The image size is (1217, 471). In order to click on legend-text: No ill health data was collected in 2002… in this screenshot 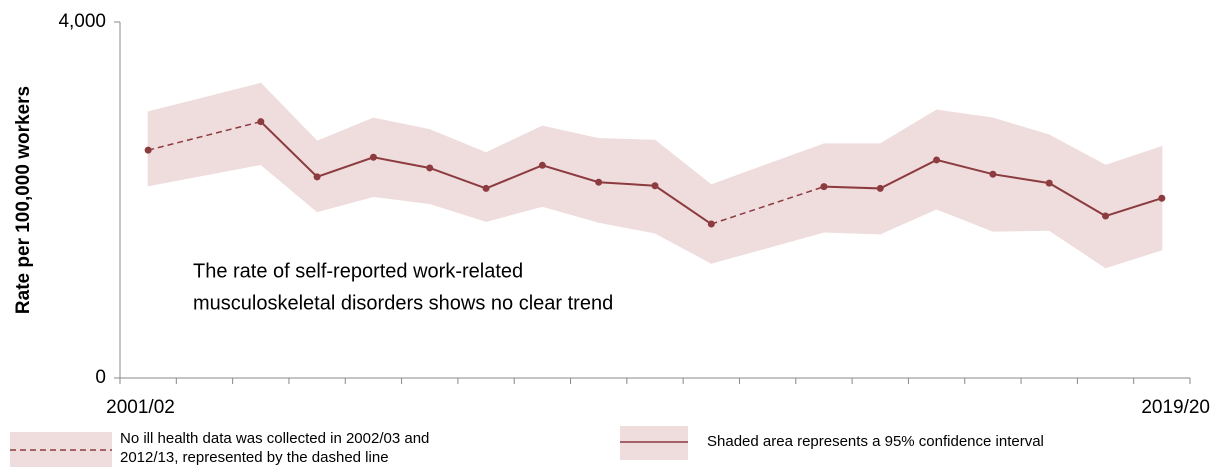, I will do `click(274, 438)`.